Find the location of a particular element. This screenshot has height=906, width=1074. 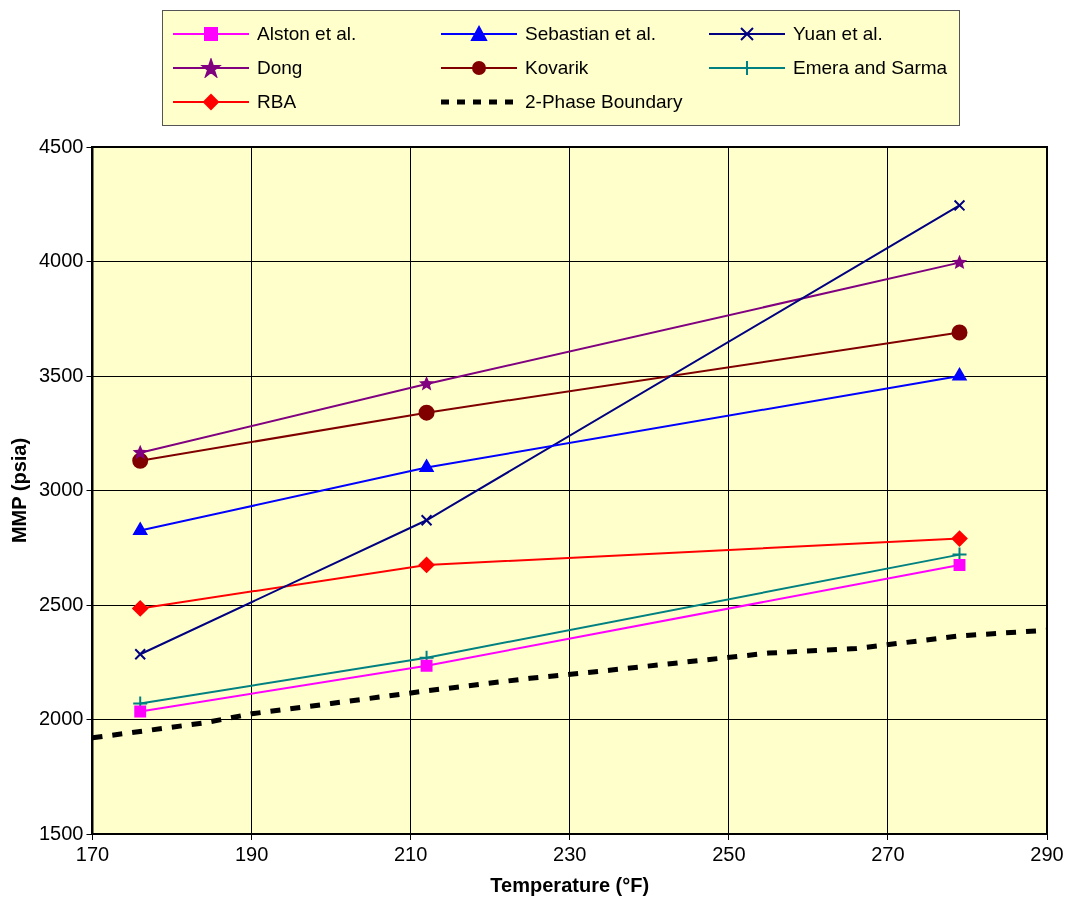

x-tick-label: 210 is located at coordinates (410, 853).